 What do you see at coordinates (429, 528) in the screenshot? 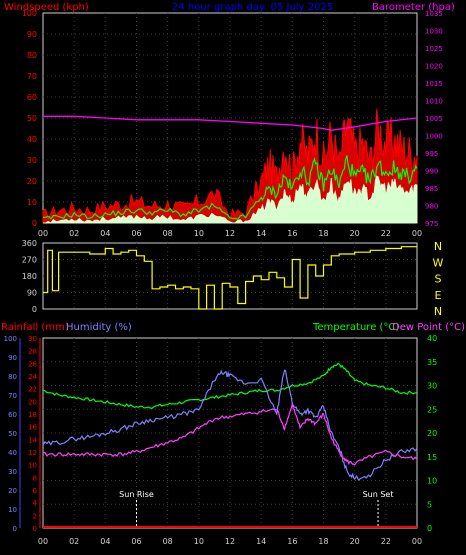
I see `temperature-y-tick-label: 0` at bounding box center [429, 528].